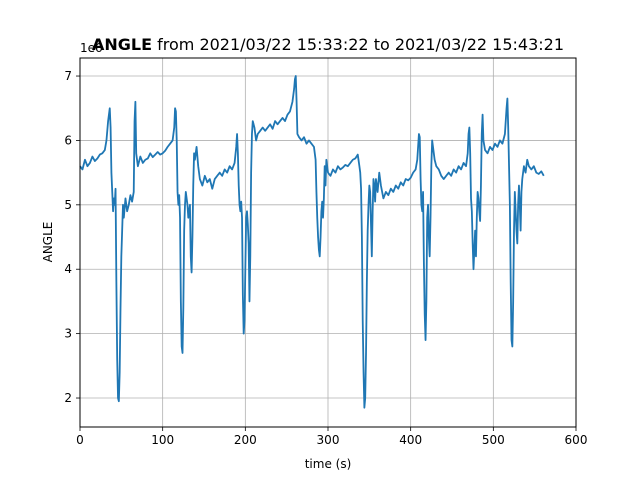 This screenshot has width=640, height=484. What do you see at coordinates (68, 334) in the screenshot?
I see `y-tick-label: 3` at bounding box center [68, 334].